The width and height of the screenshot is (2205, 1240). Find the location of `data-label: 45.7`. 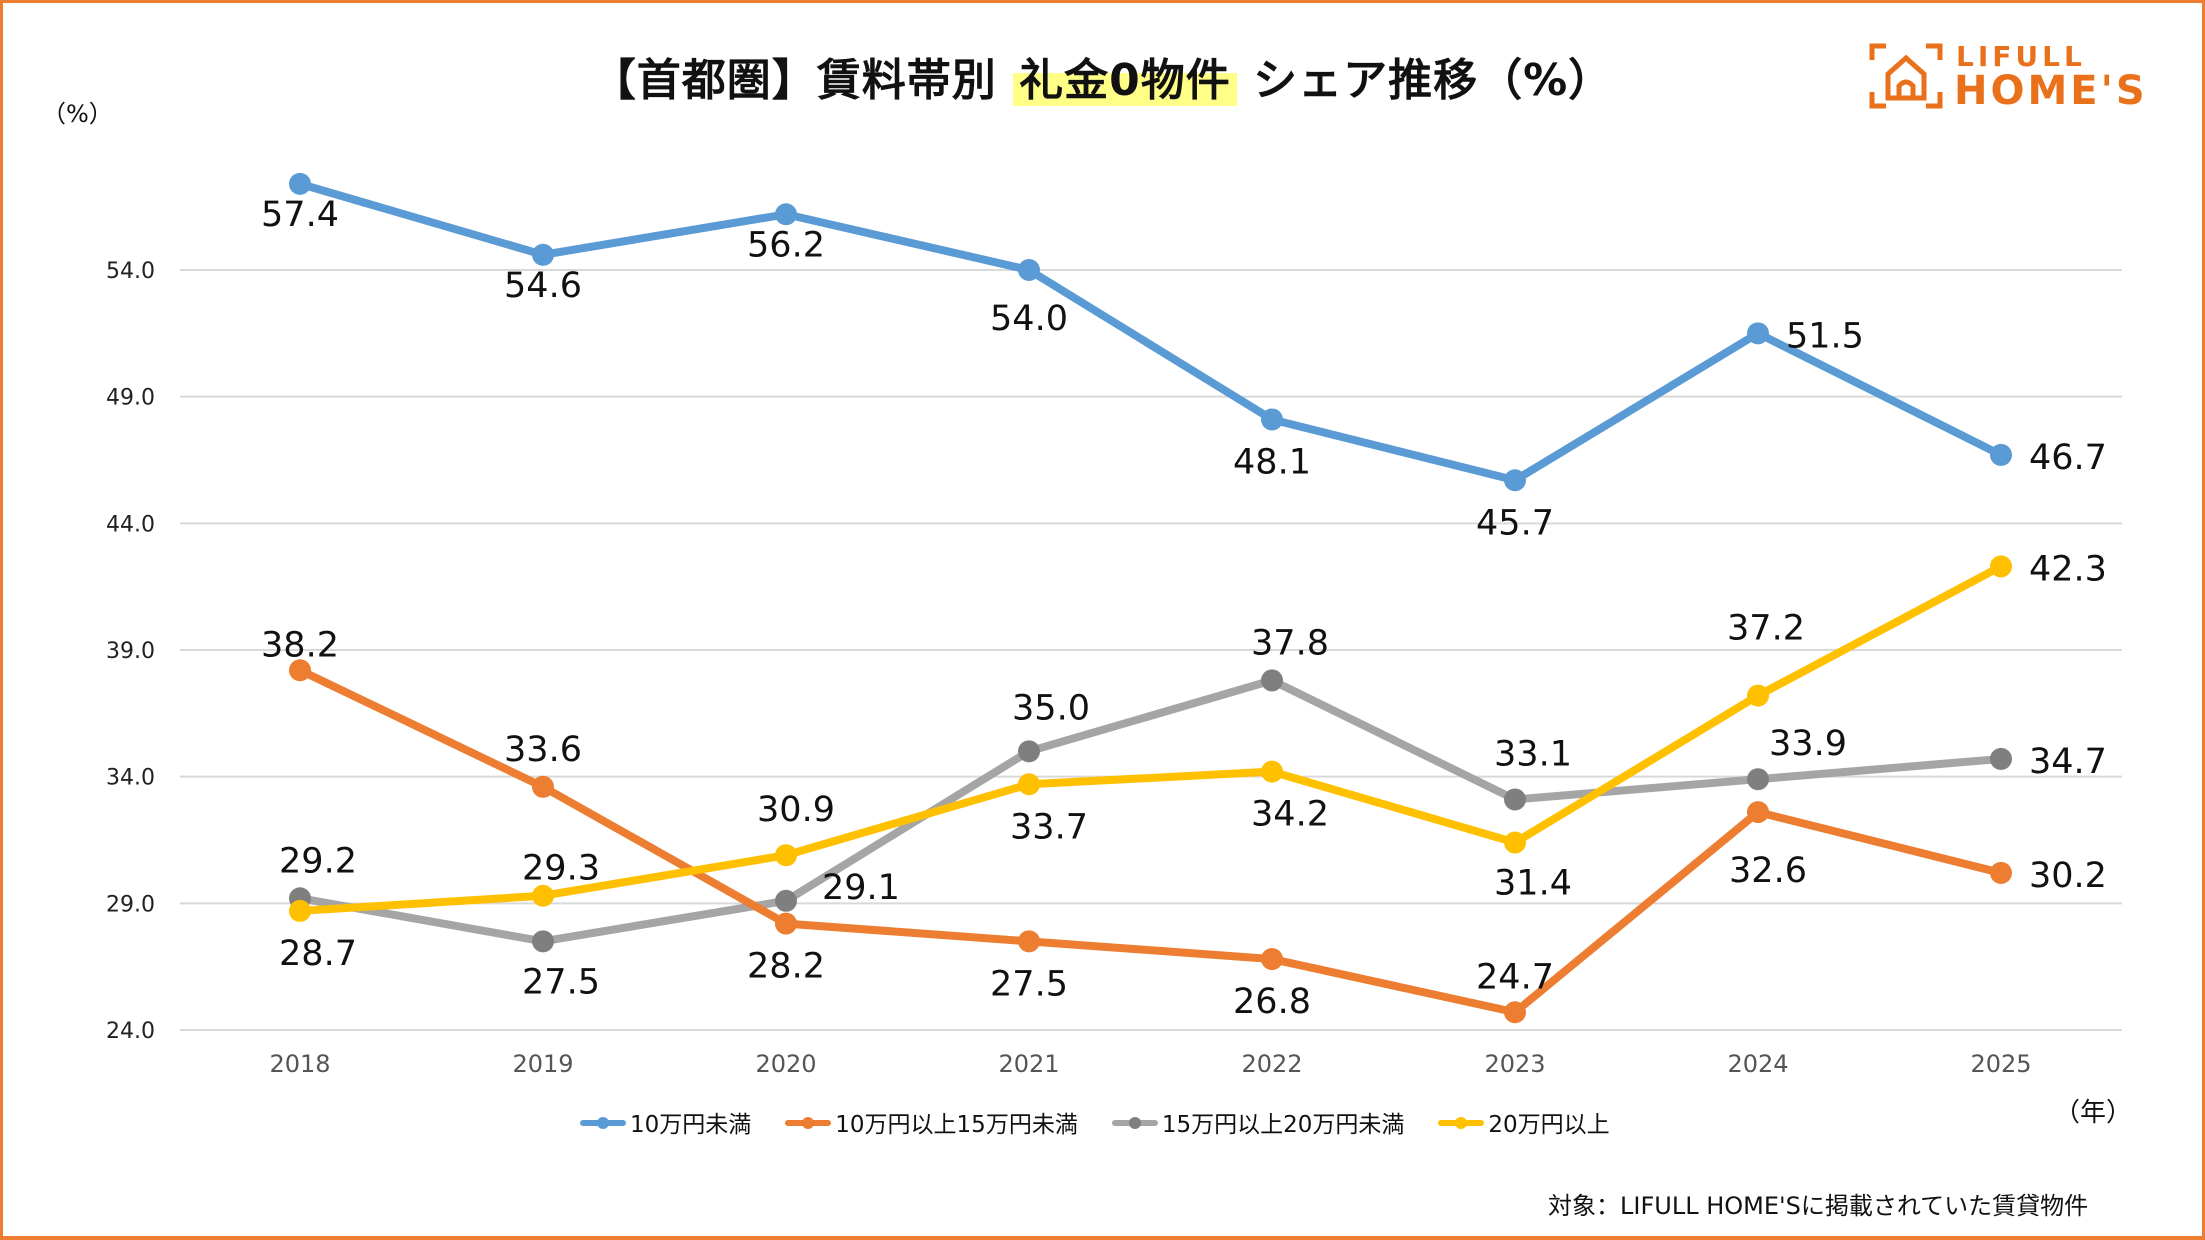

data-label: 45.7 is located at coordinates (1515, 523).